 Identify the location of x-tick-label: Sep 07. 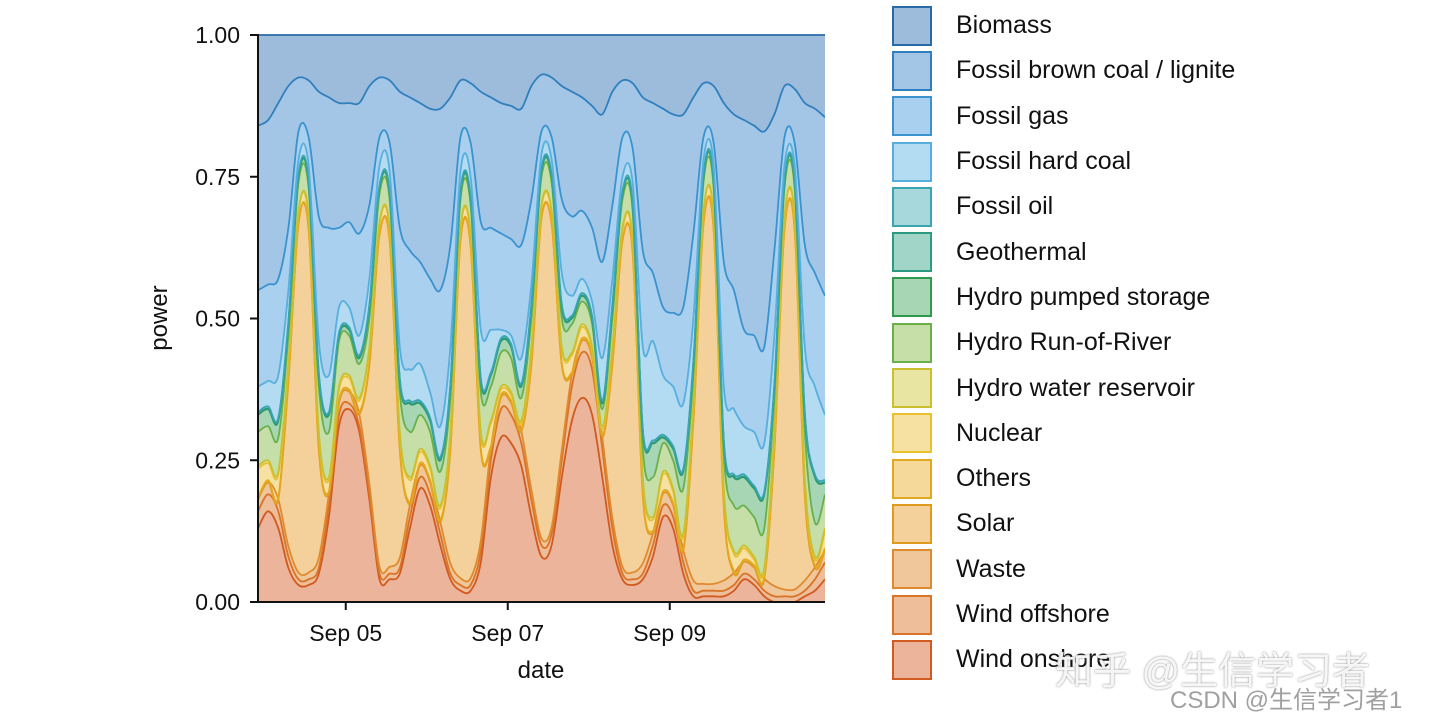
(507, 633).